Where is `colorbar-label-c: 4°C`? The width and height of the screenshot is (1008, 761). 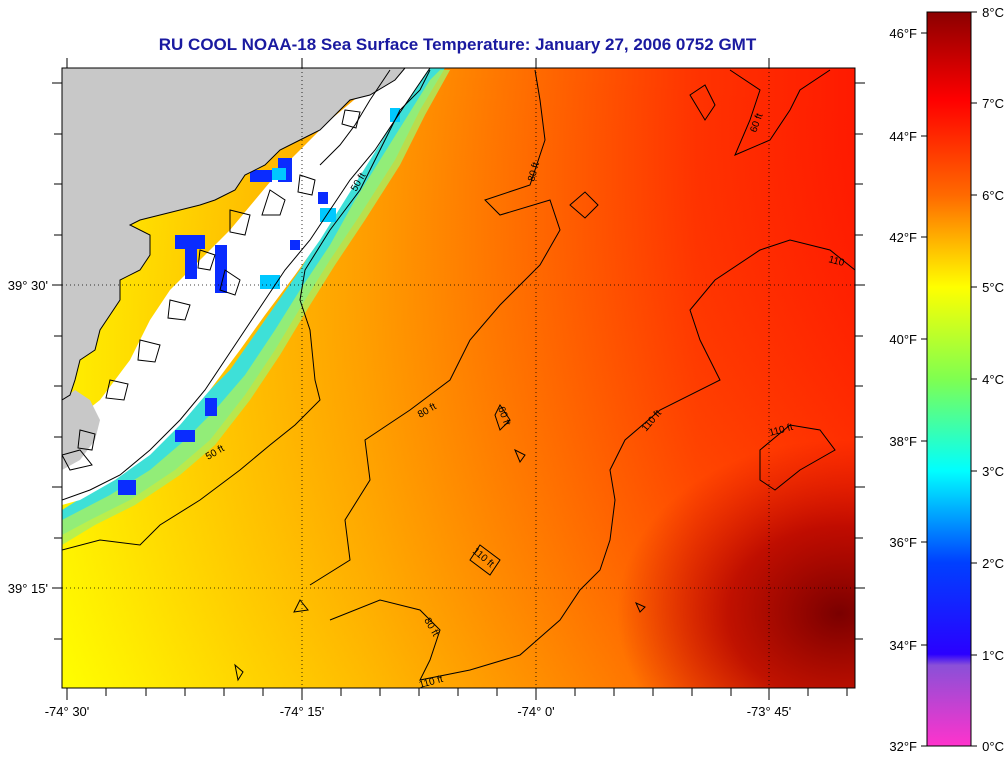
colorbar-label-c: 4°C is located at coordinates (993, 379).